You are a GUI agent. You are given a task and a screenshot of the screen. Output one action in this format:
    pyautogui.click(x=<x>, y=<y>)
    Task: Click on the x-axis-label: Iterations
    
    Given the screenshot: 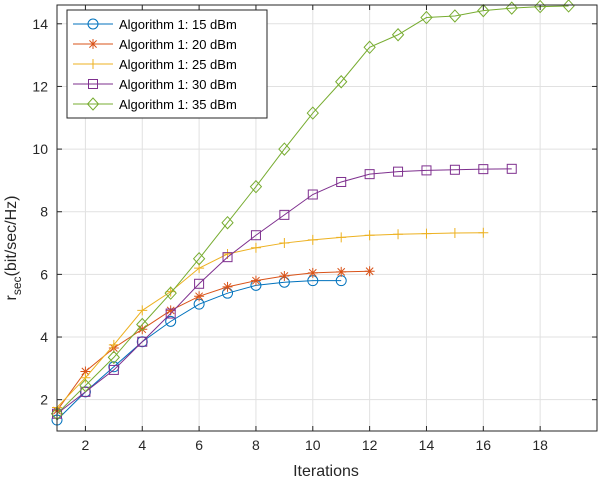 What is the action you would take?
    pyautogui.click(x=326, y=471)
    